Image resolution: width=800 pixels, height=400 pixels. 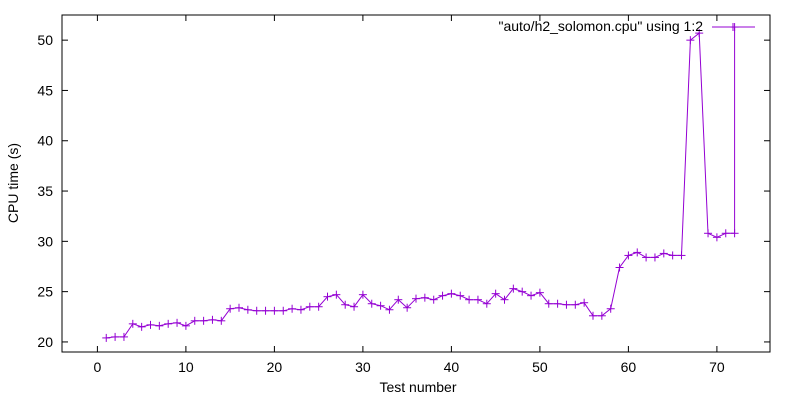 What do you see at coordinates (45, 141) in the screenshot?
I see `y-tick-label: 40` at bounding box center [45, 141].